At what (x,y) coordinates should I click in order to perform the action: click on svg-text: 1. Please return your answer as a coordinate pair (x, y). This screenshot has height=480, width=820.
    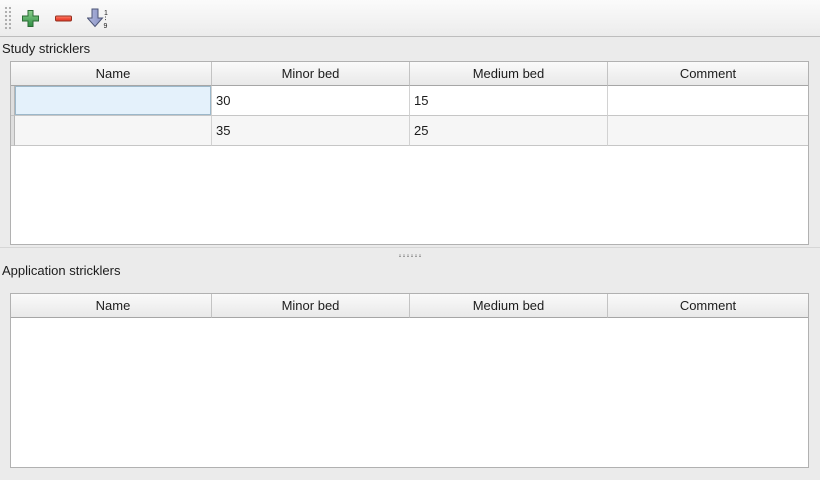
    Looking at the image, I should click on (106, 13).